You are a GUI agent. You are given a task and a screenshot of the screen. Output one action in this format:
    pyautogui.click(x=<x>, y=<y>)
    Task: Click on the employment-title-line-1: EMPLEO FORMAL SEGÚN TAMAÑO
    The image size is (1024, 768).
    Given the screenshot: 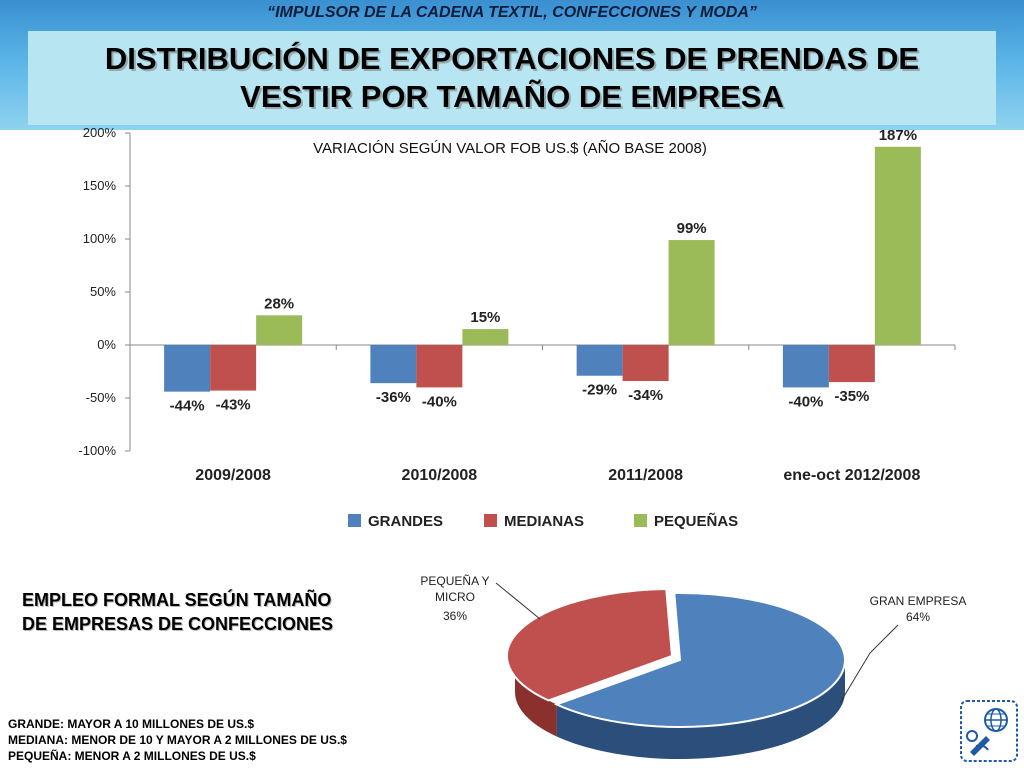 What is the action you would take?
    pyautogui.click(x=177, y=600)
    